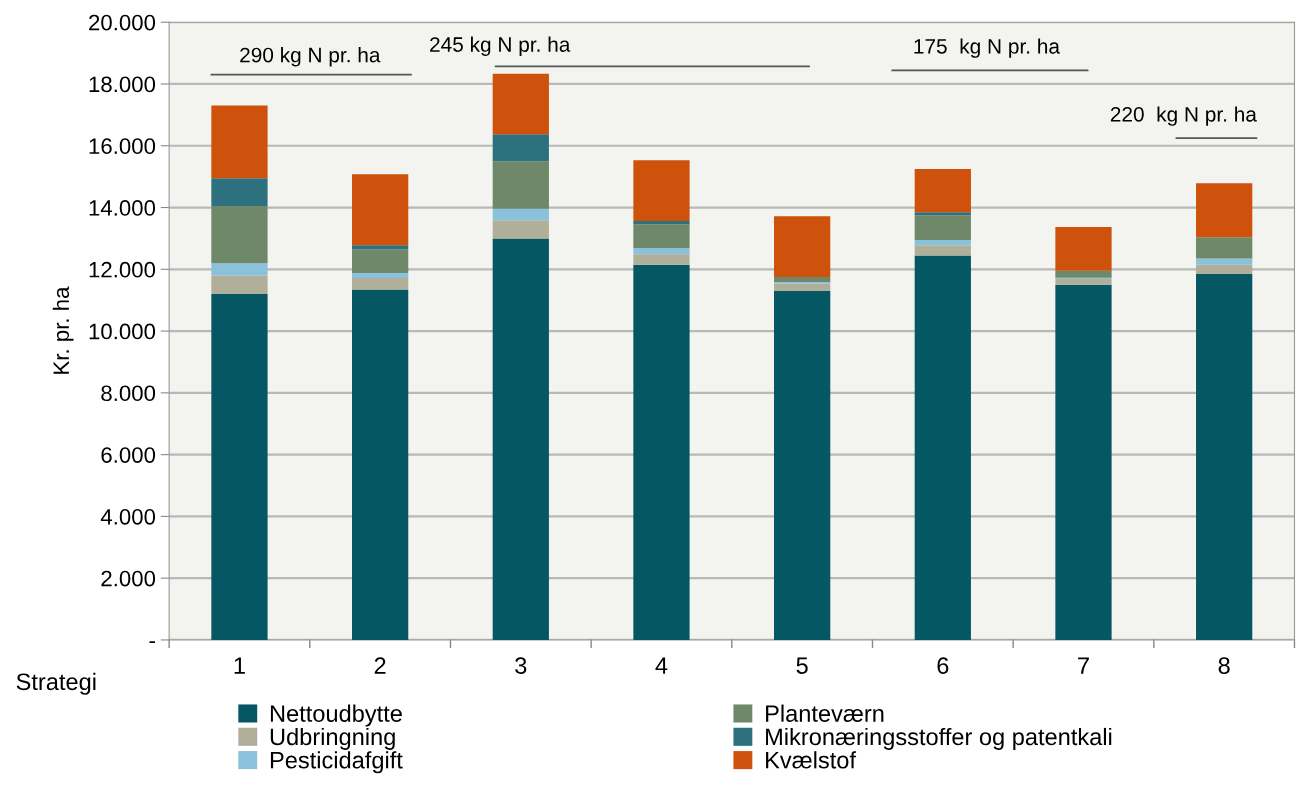 The height and width of the screenshot is (793, 1301). Describe the element at coordinates (128, 455) in the screenshot. I see `y-tick-label: 6.000` at that location.